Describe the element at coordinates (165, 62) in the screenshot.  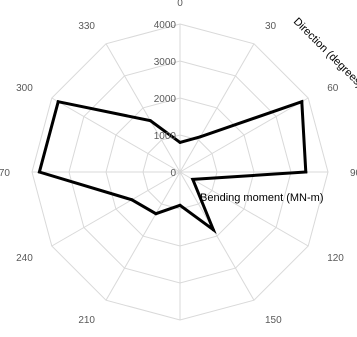
I see `radial-tick-label-3000: 3000` at that location.